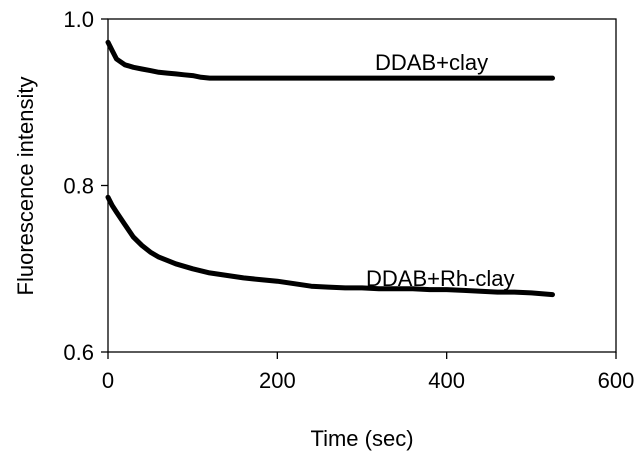 This screenshot has width=640, height=456. I want to click on x-tick-label: 200, so click(277, 380).